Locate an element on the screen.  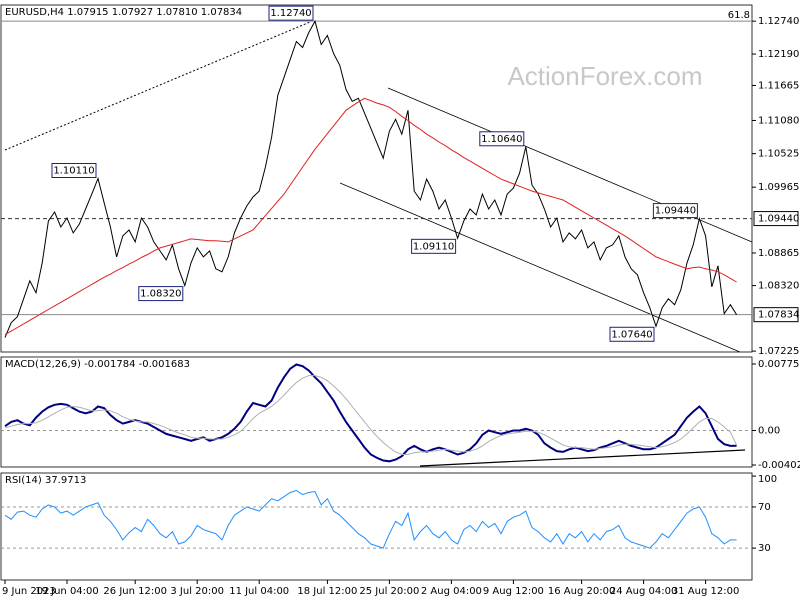
x-tick-label: 18 Jul 12:00 is located at coordinates (327, 591).